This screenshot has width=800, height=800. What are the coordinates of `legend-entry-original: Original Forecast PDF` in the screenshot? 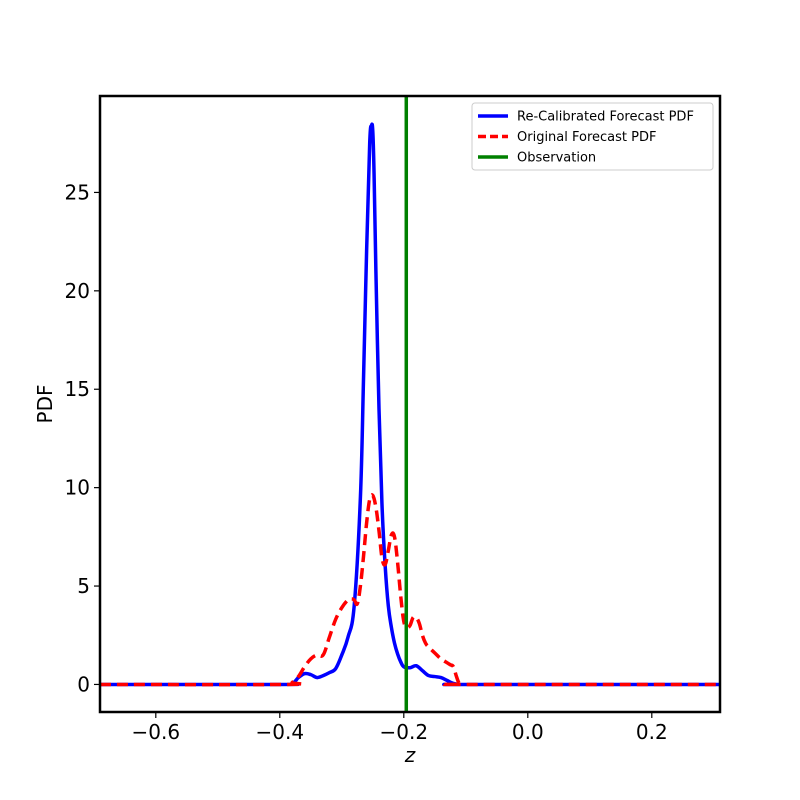 It's located at (586, 137).